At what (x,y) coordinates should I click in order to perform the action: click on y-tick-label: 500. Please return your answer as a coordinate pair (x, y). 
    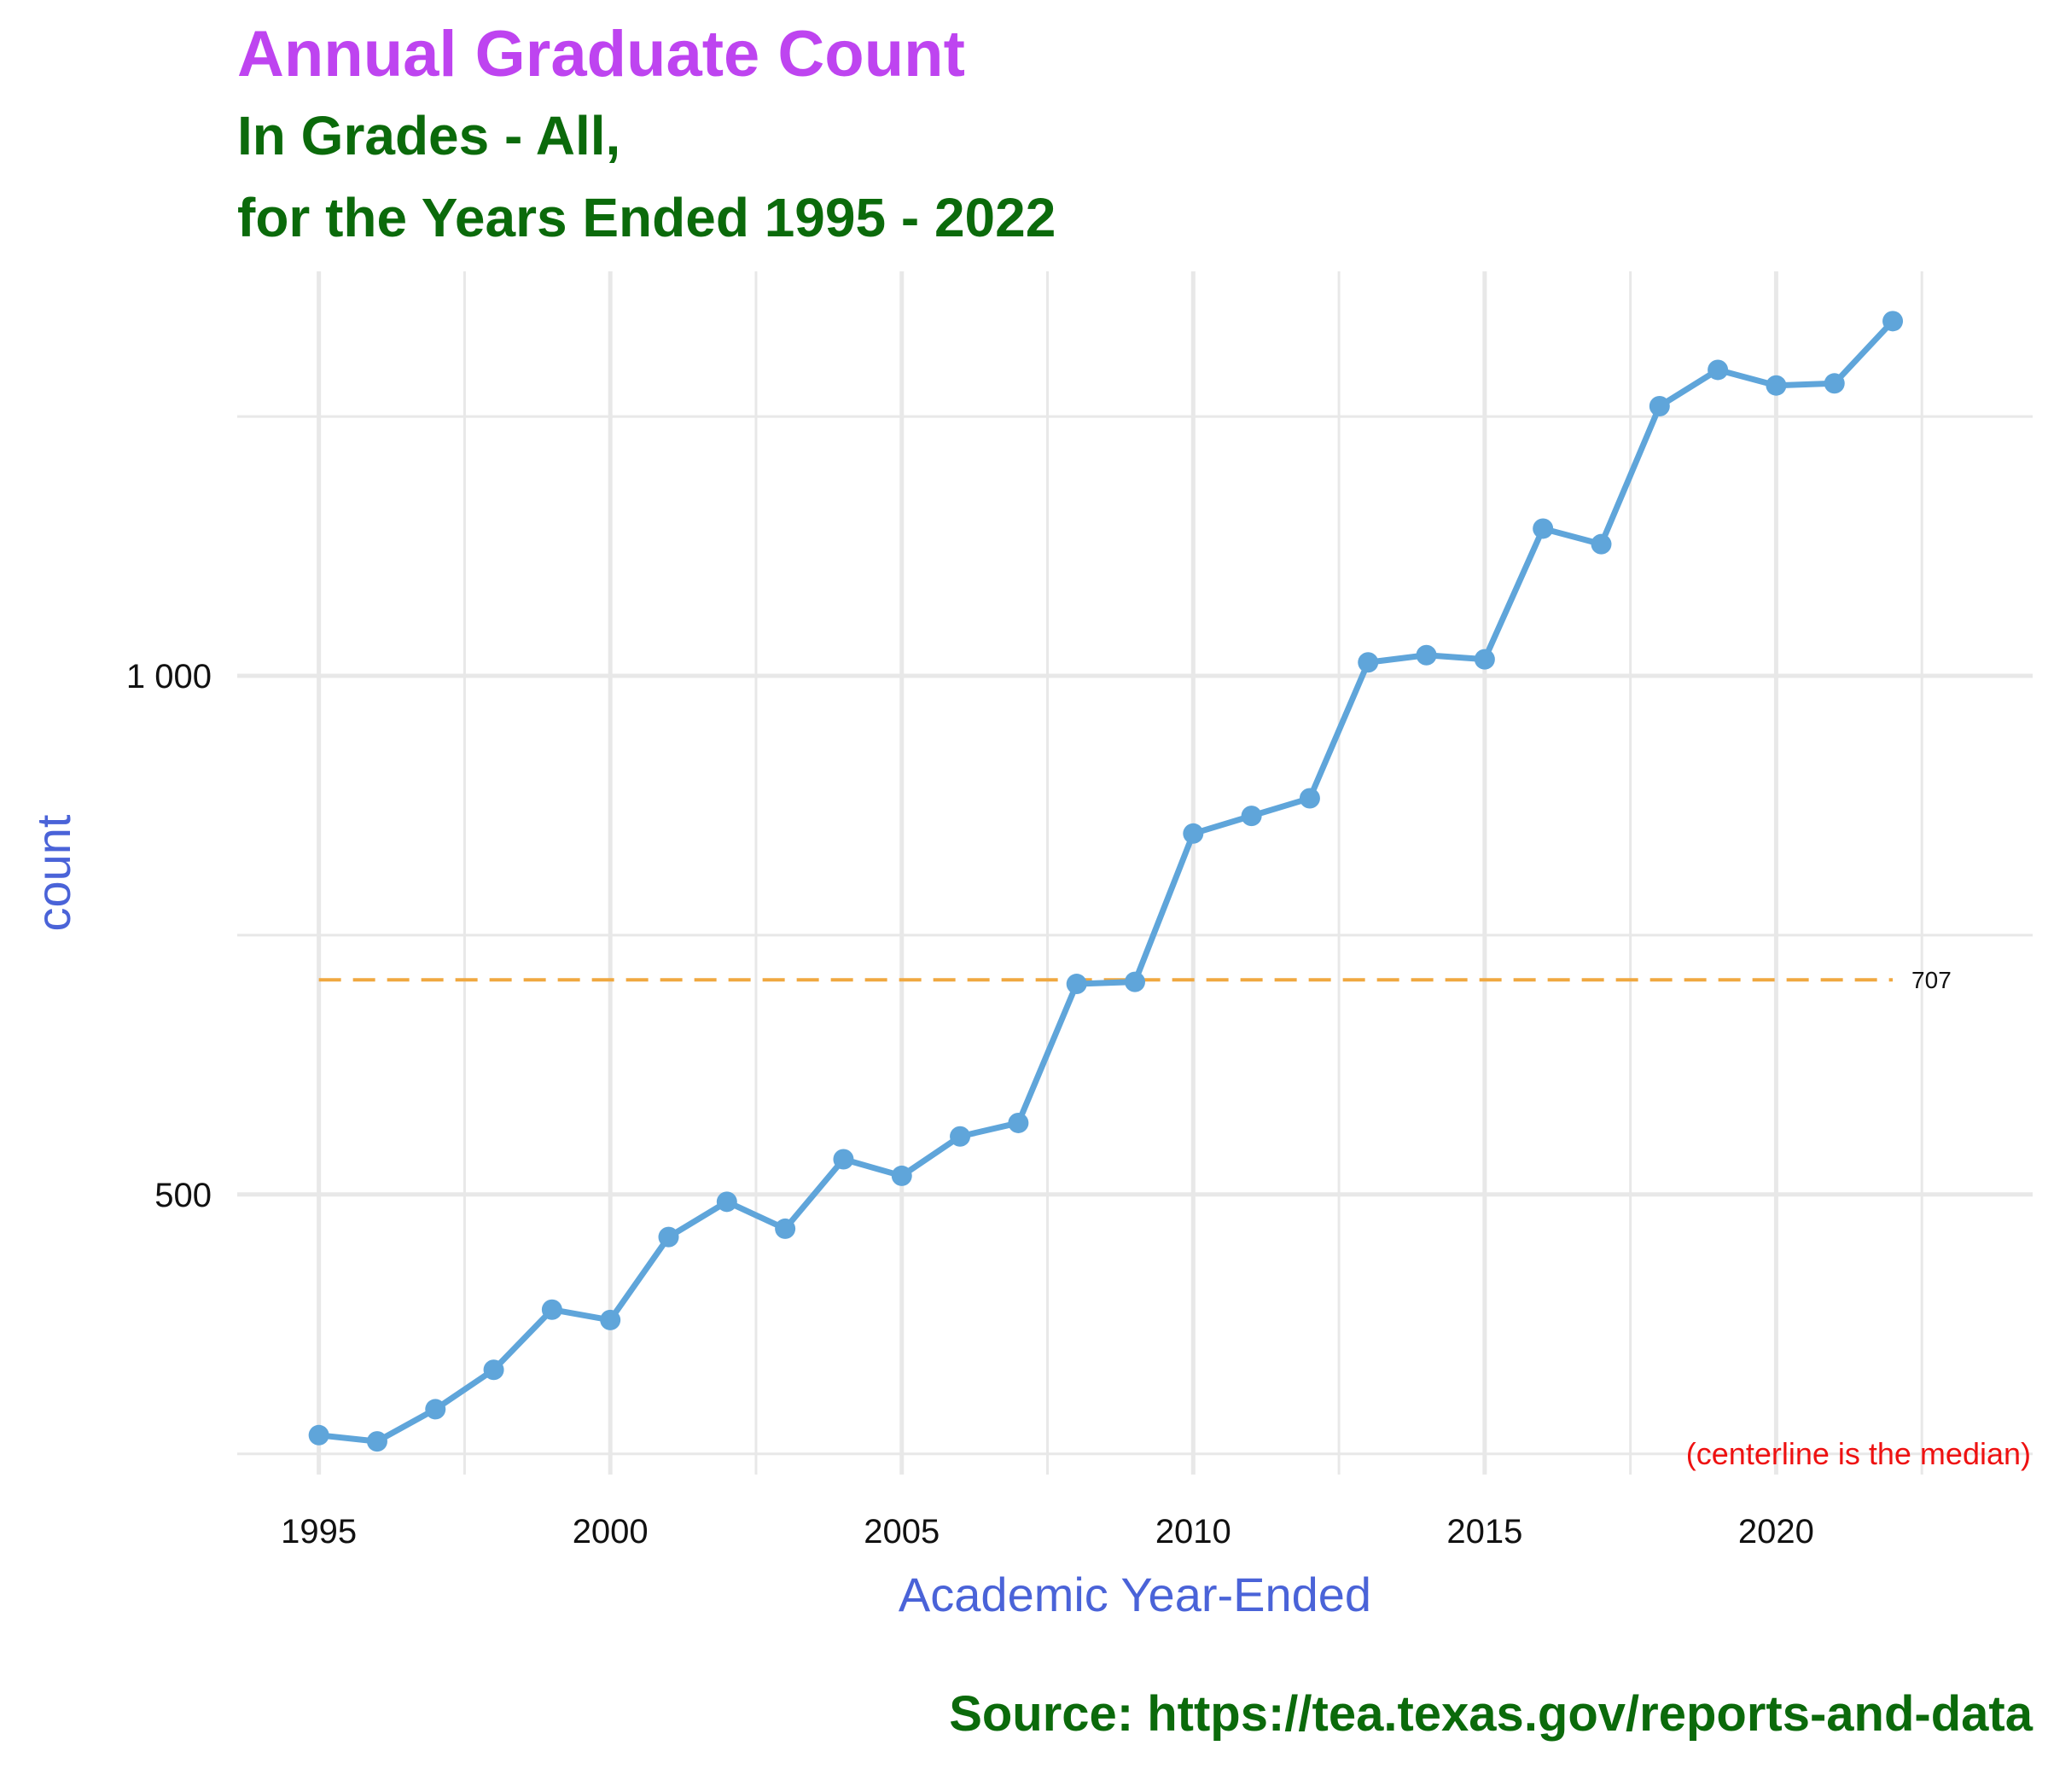
    Looking at the image, I should click on (183, 1195).